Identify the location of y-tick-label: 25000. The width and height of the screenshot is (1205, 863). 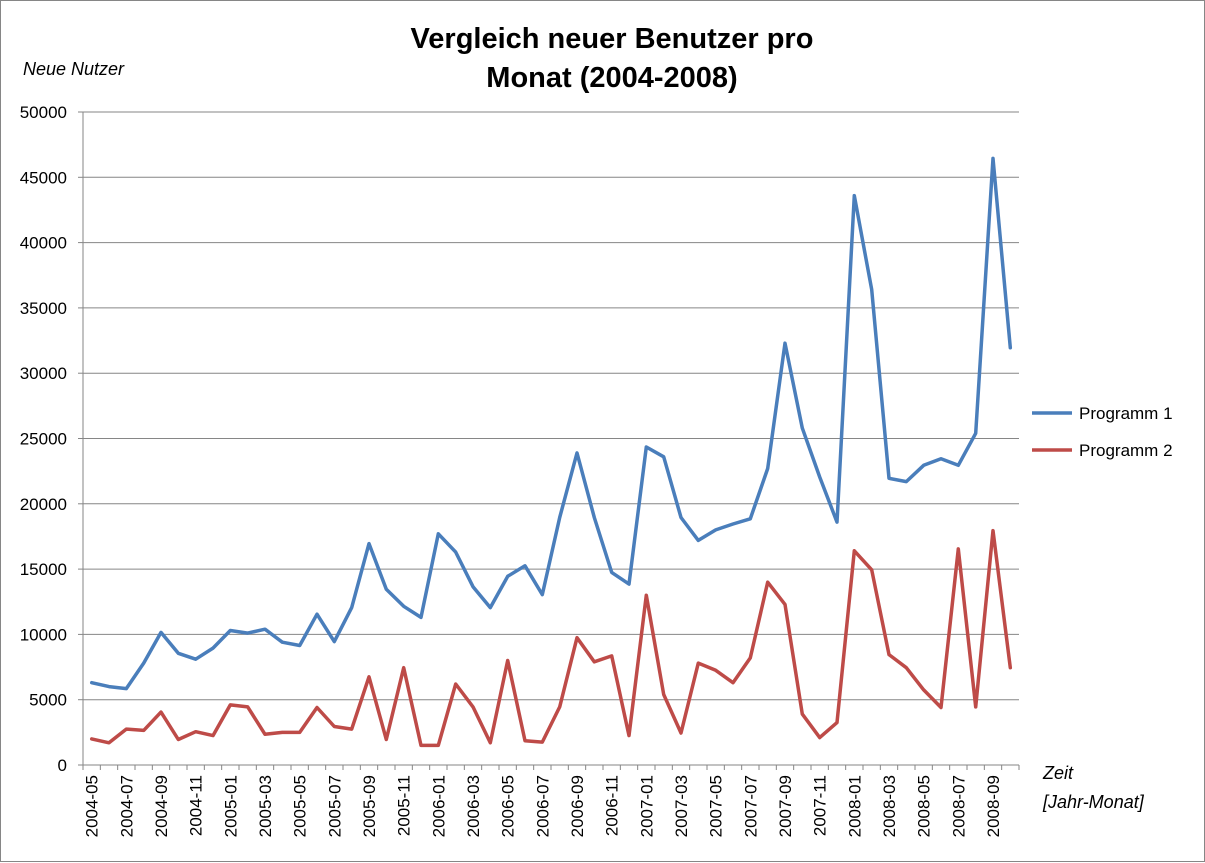
(43, 439).